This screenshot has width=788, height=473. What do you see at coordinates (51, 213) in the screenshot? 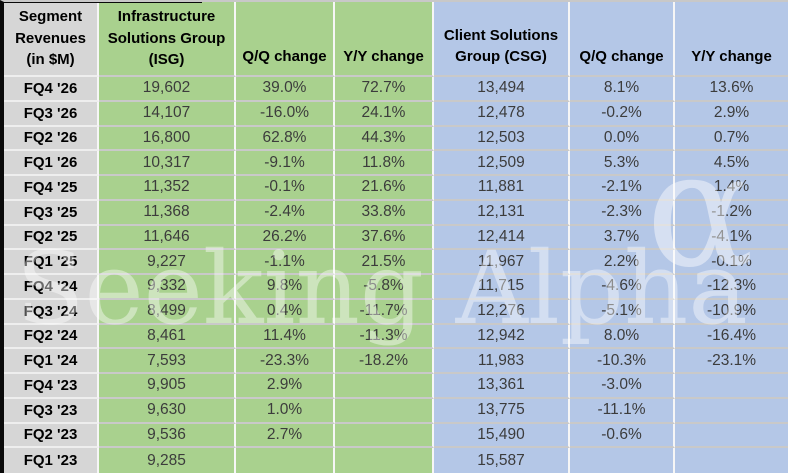
I see `row-label: FQ3 '25` at bounding box center [51, 213].